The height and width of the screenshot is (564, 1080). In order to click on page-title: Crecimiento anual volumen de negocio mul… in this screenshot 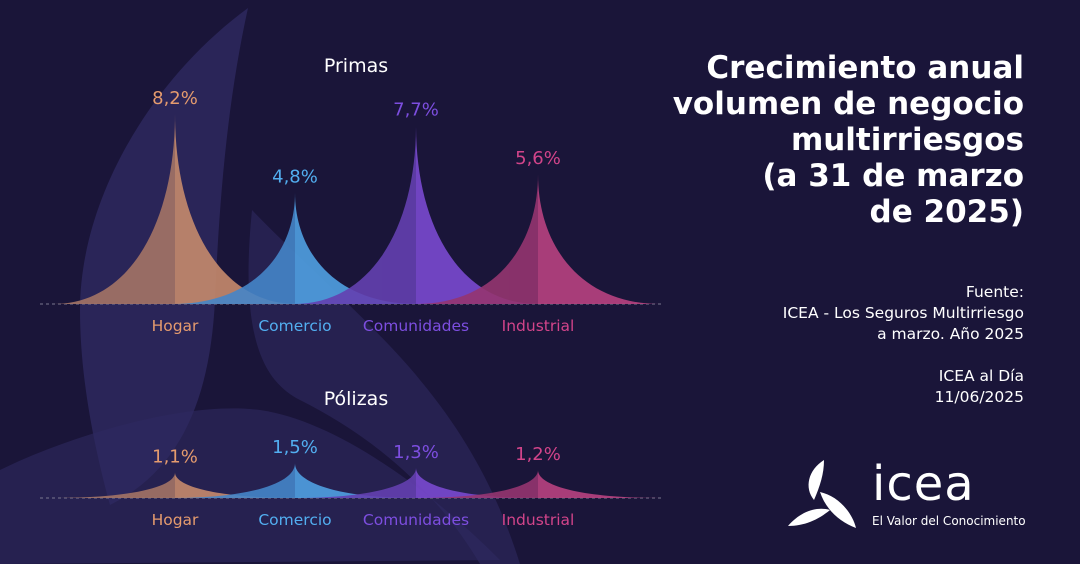, I will do `click(848, 140)`.